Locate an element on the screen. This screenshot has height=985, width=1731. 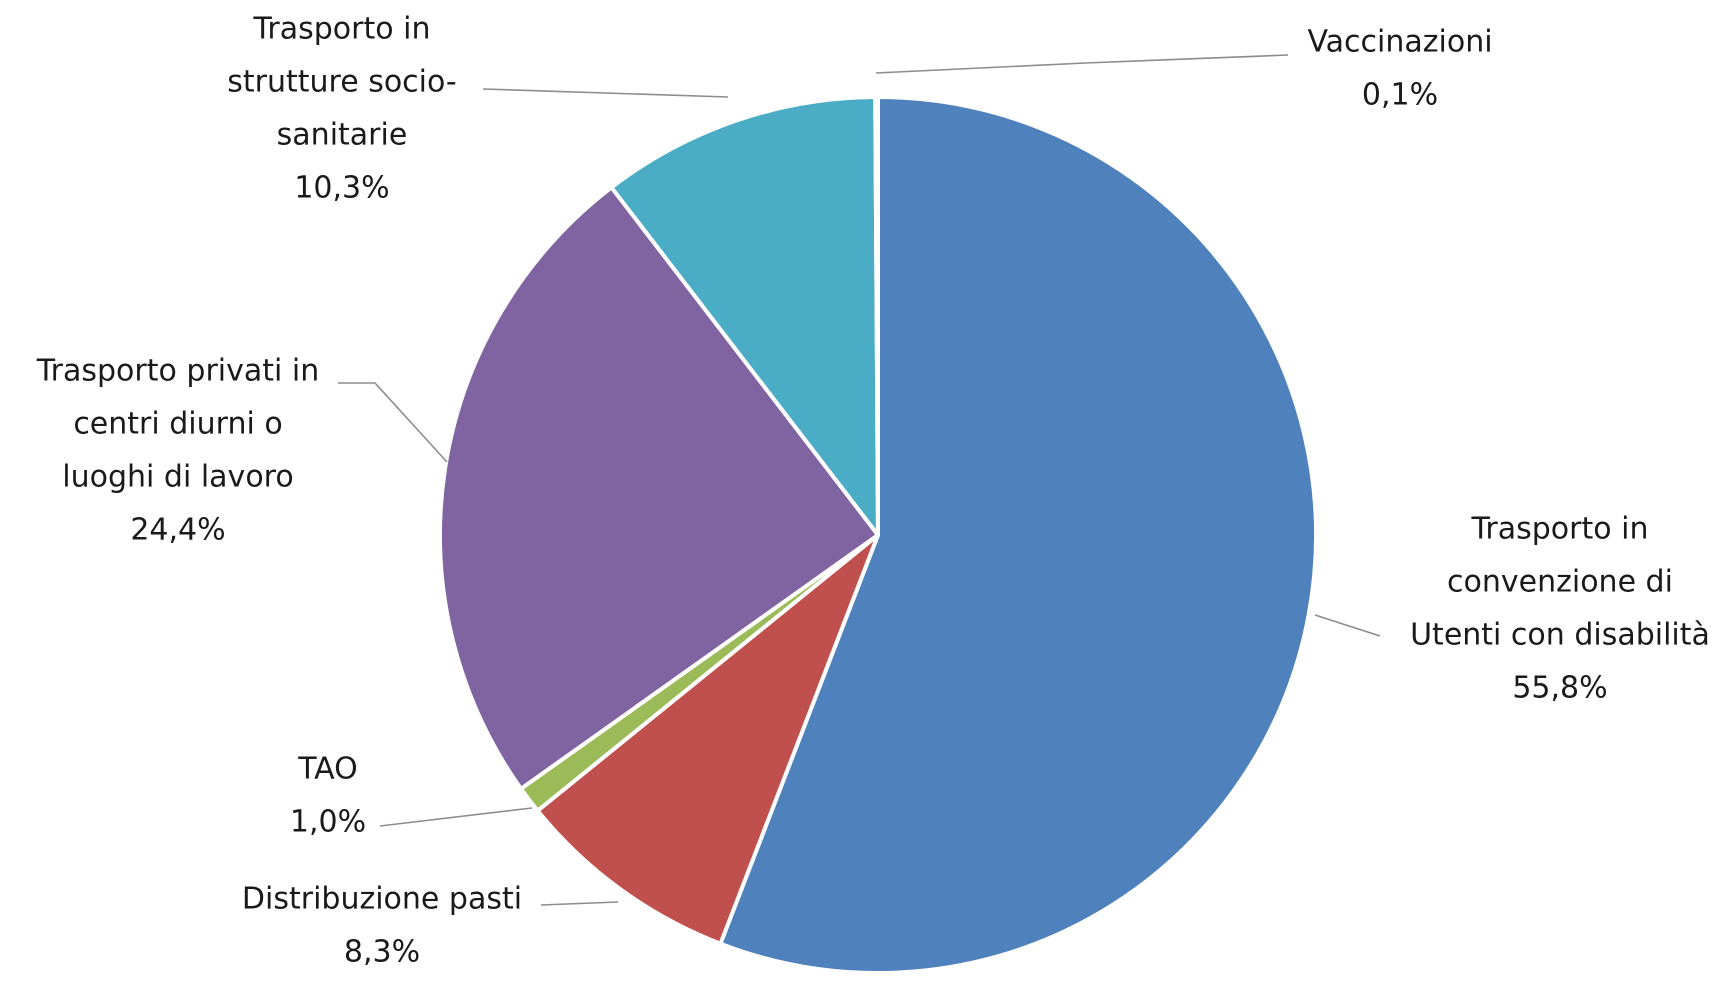
slice-value-label-4: 10,3% is located at coordinates (341, 188).